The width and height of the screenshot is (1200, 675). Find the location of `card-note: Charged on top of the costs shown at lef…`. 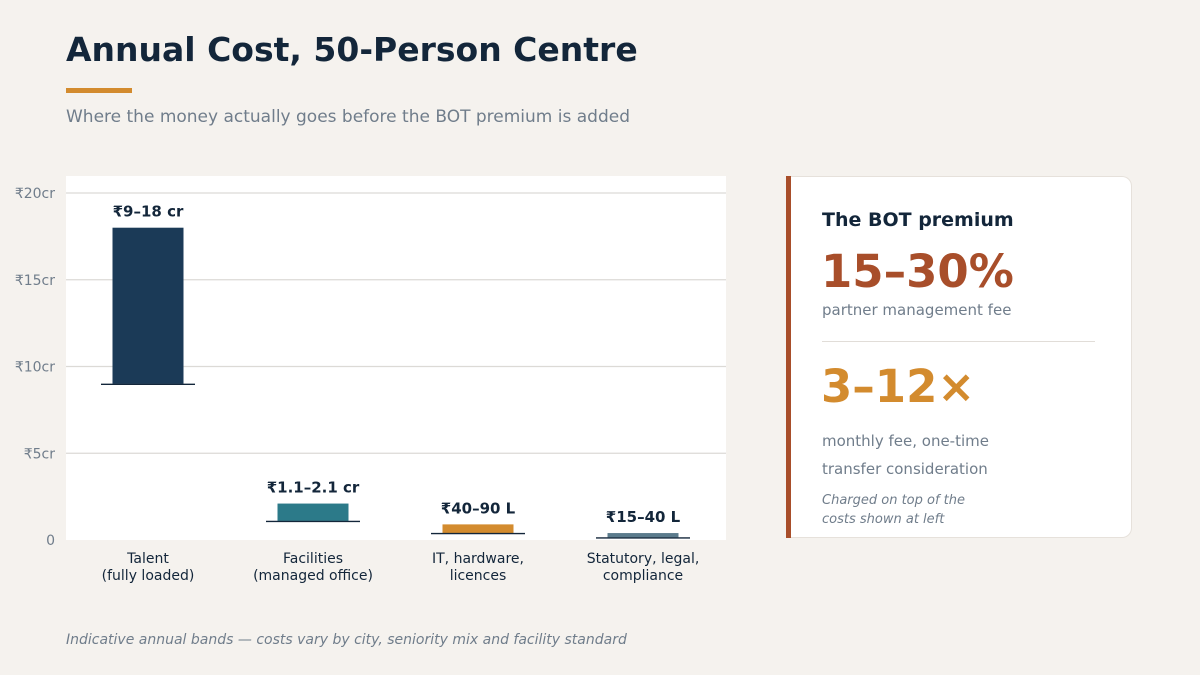

card-note: Charged on top of the costs shown at lef… is located at coordinates (894, 510).